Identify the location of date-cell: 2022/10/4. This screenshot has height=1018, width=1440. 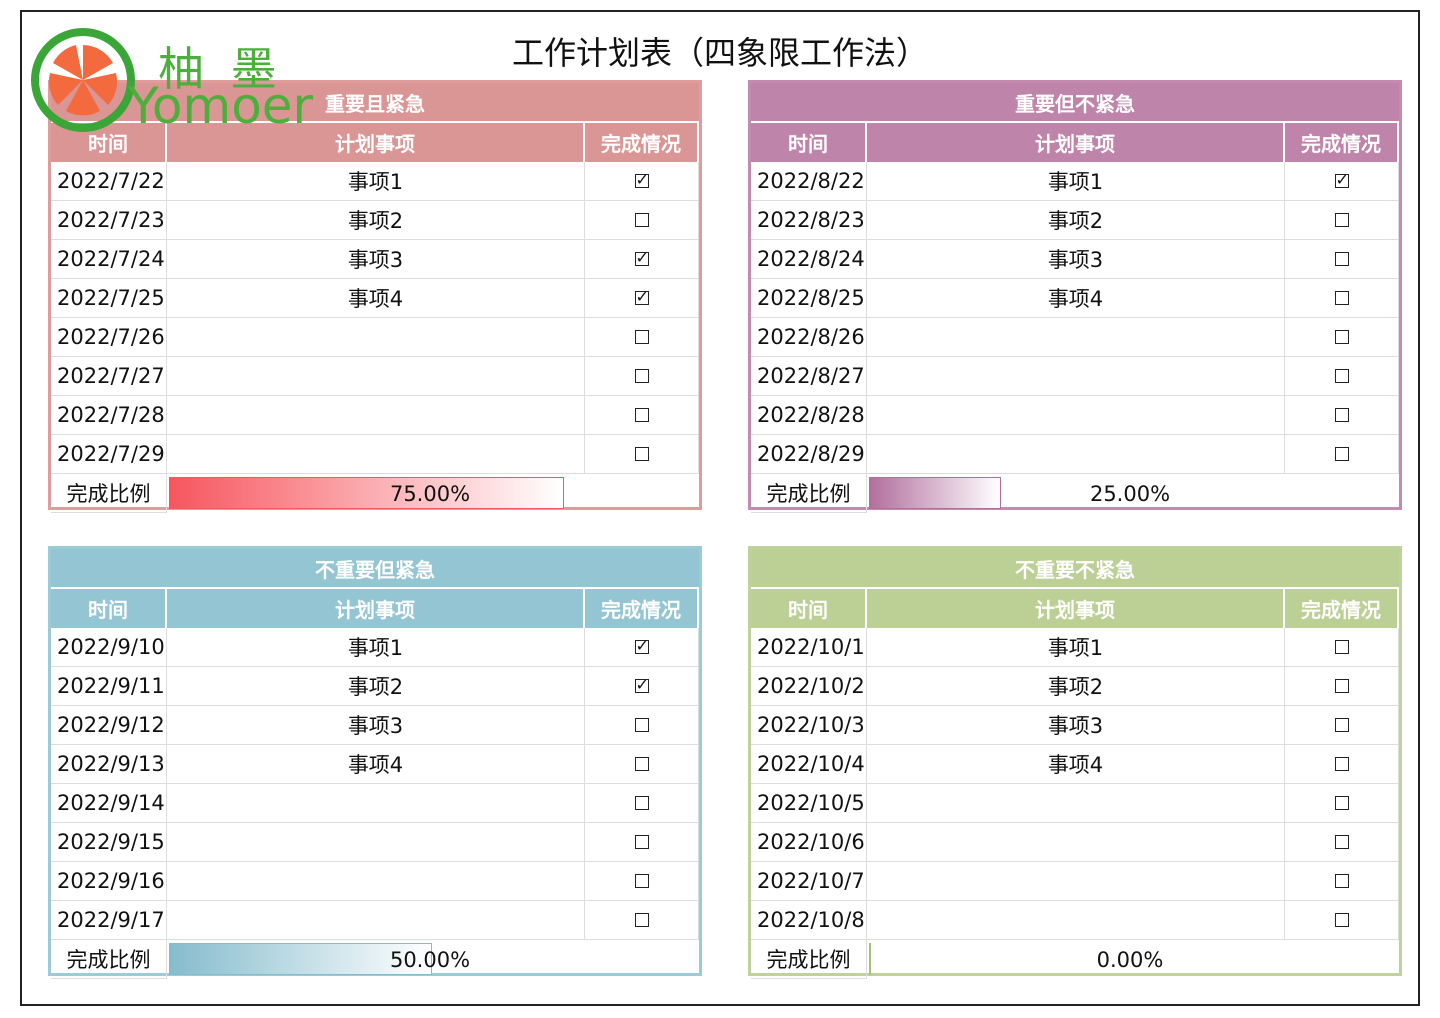
(809, 764).